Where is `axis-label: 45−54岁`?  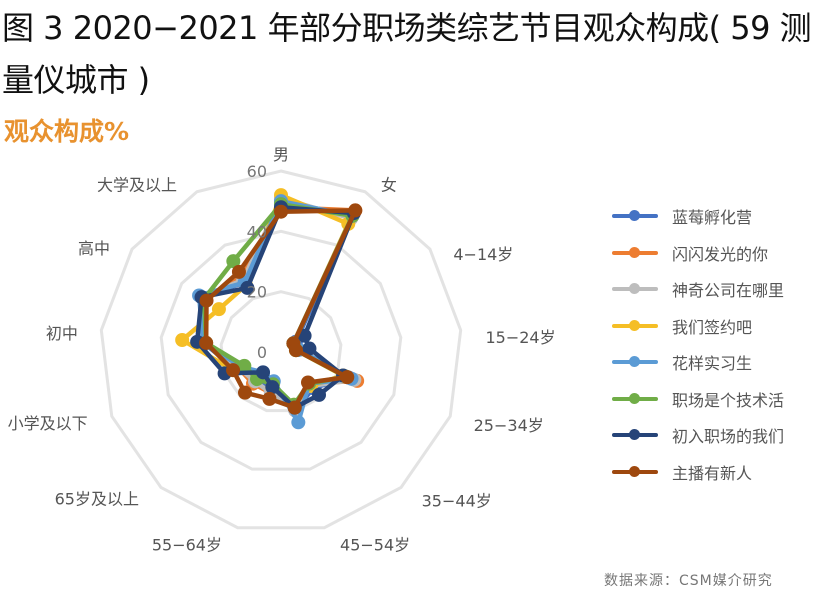 axis-label: 45−54岁 is located at coordinates (375, 545).